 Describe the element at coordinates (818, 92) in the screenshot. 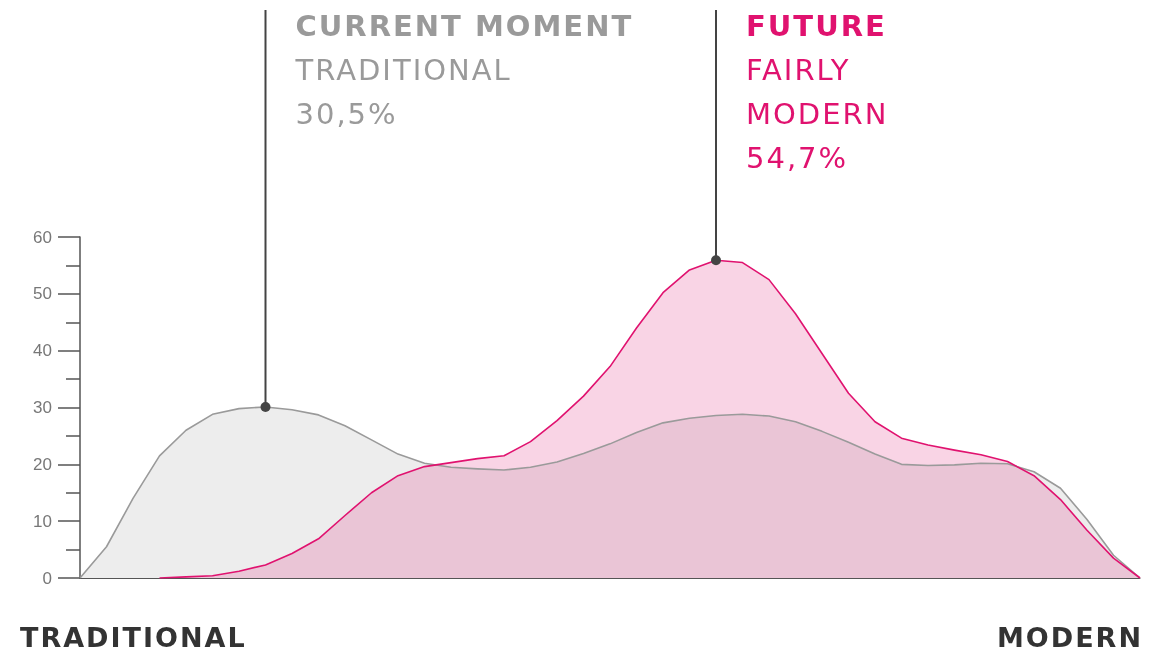

I see `text: FUTURE FAIRLY MODERN 54,7%` at that location.